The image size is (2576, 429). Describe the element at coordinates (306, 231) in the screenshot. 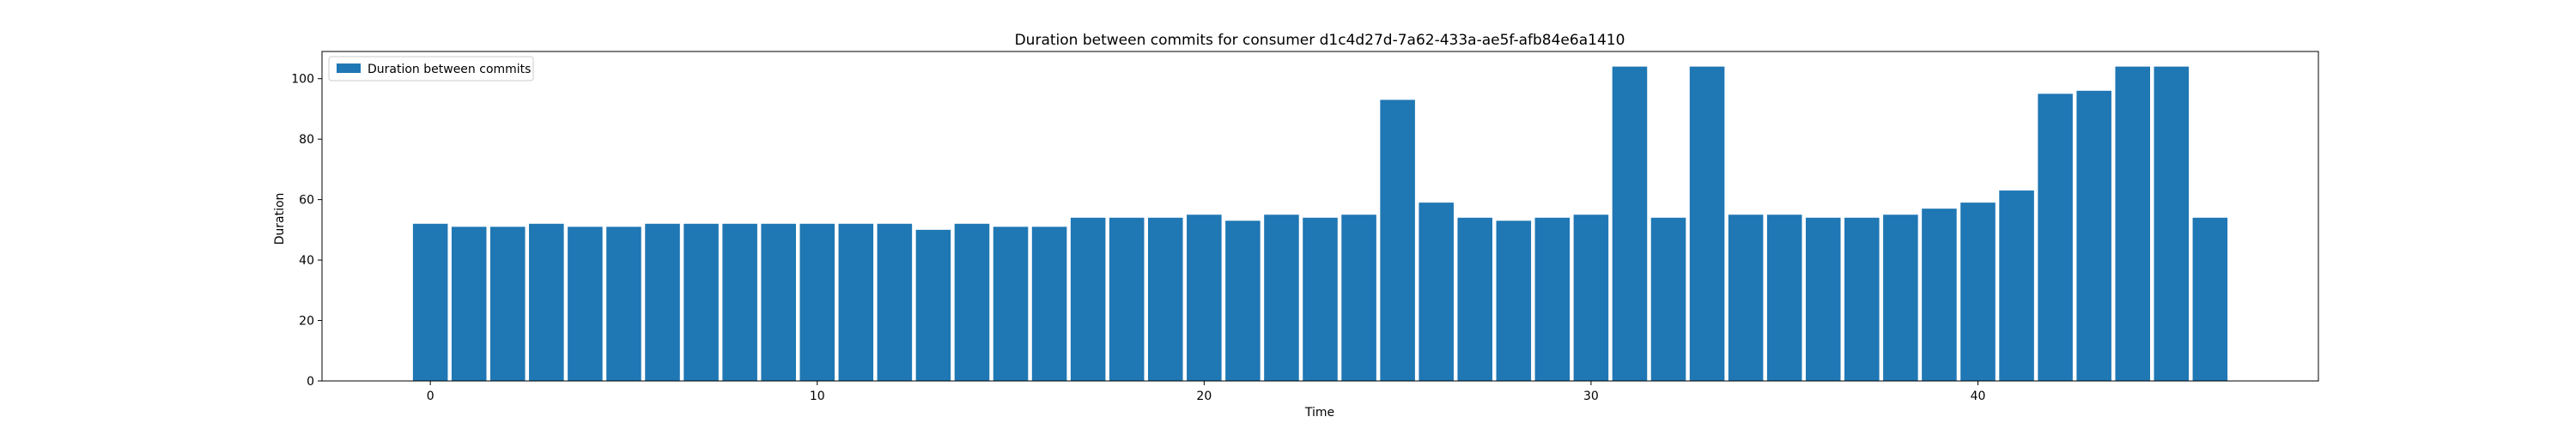

I see `y-axis-ticks: 0 20 40 60 80 100` at that location.